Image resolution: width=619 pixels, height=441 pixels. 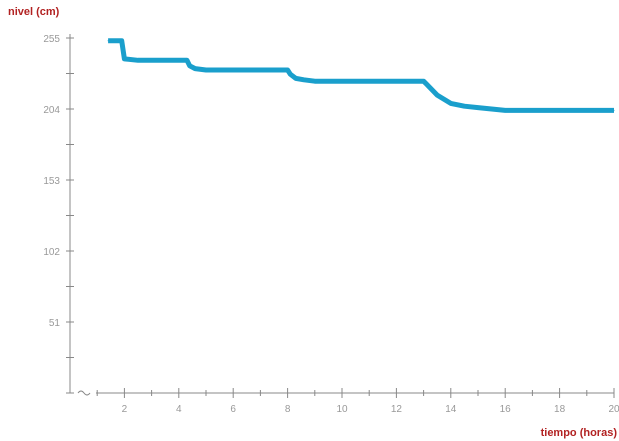 What do you see at coordinates (58, 214) in the screenshot?
I see `y-axis: 255 204 153 102 51` at bounding box center [58, 214].